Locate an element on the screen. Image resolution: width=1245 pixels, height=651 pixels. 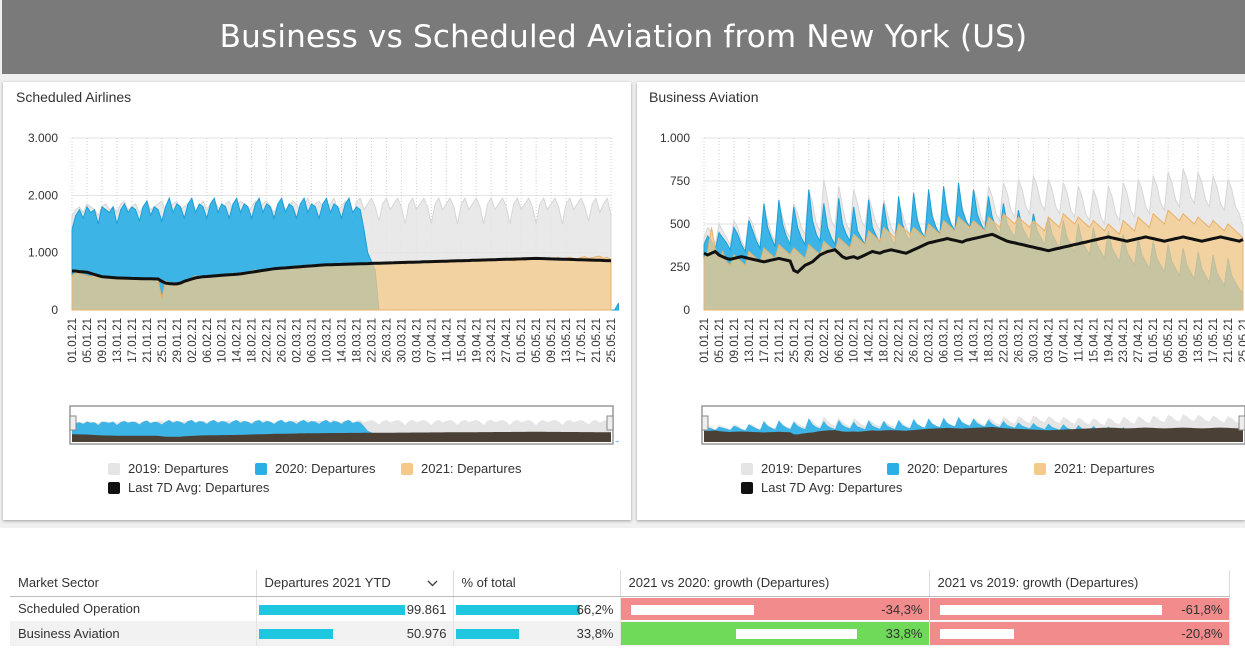
percent-cell: 66,2% is located at coordinates (537, 608).